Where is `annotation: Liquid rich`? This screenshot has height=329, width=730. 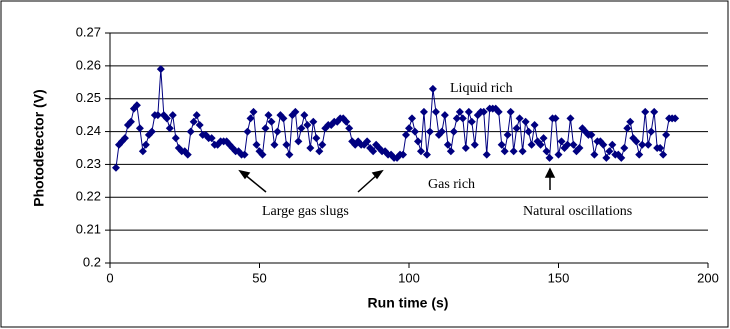
annotation: Liquid rich is located at coordinates (481, 88).